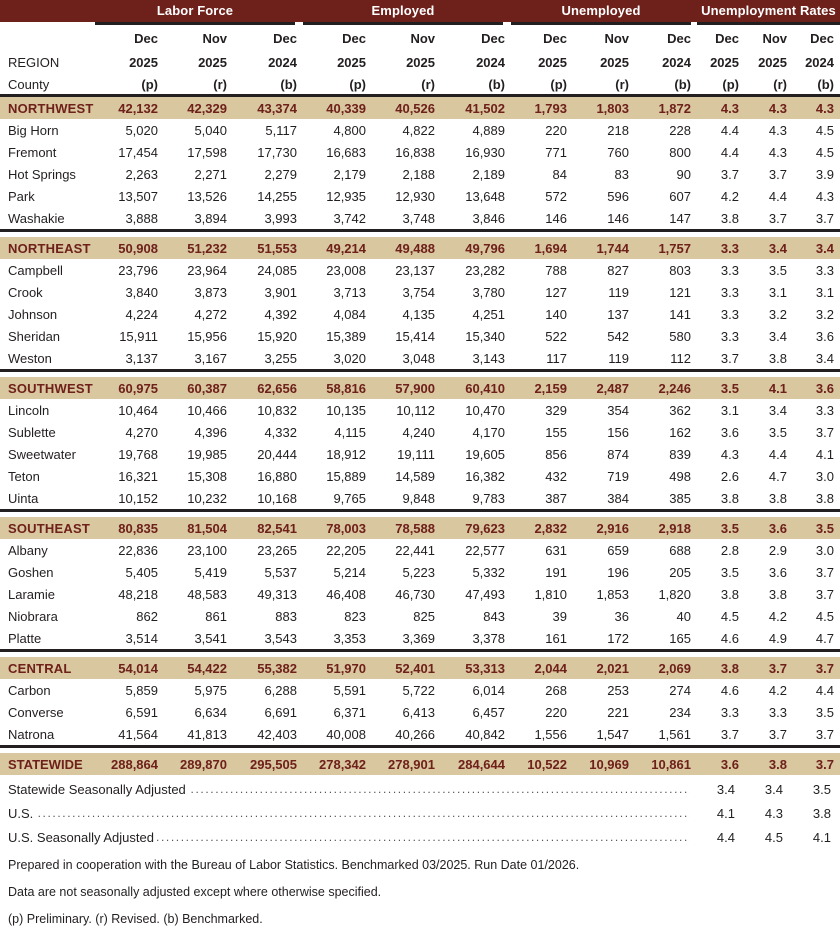 This screenshot has width=840, height=926. I want to click on footer-rate-value-c3: 3.5, so click(811, 789).